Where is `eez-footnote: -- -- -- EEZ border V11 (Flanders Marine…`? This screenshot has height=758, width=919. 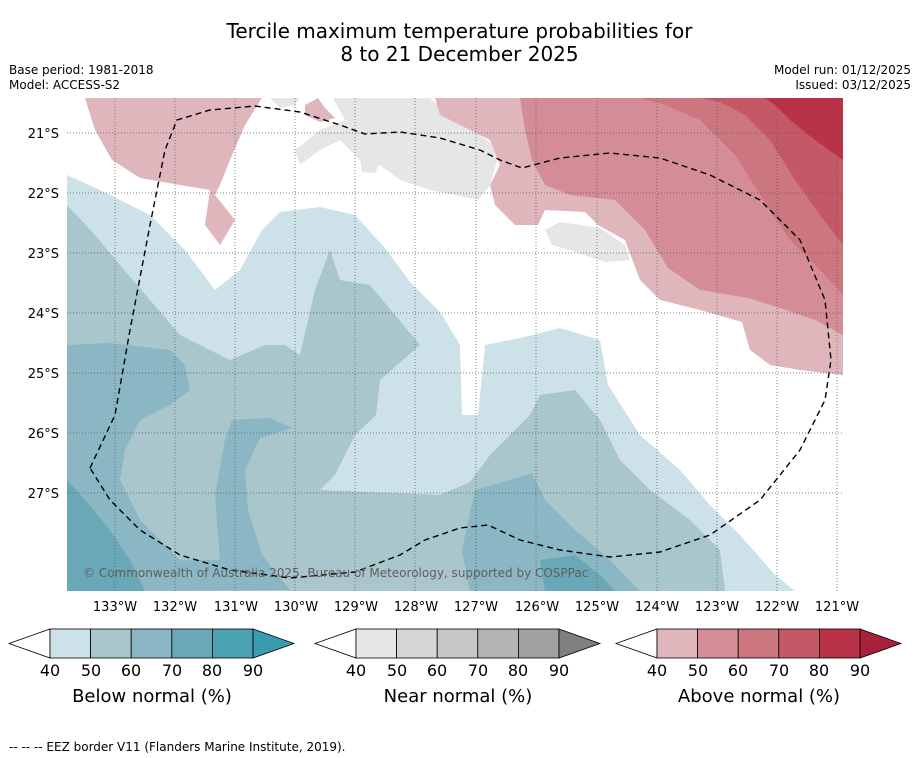
eez-footnote: -- -- -- EEZ border V11 (Flanders Marine… is located at coordinates (177, 747).